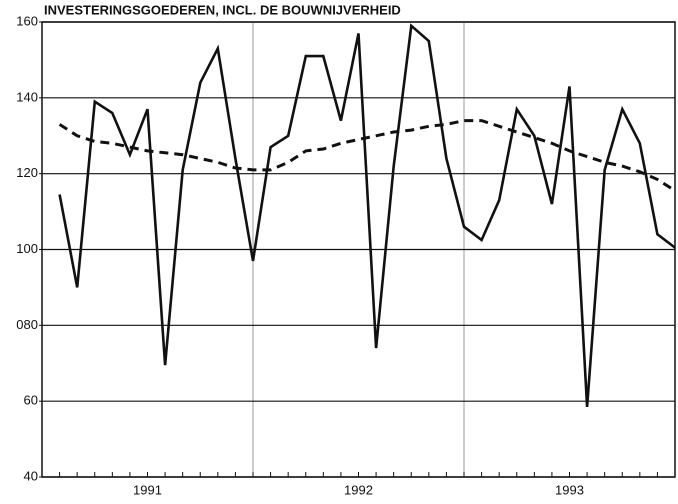 The width and height of the screenshot is (678, 504). I want to click on y-tick-label: 40, so click(31, 475).